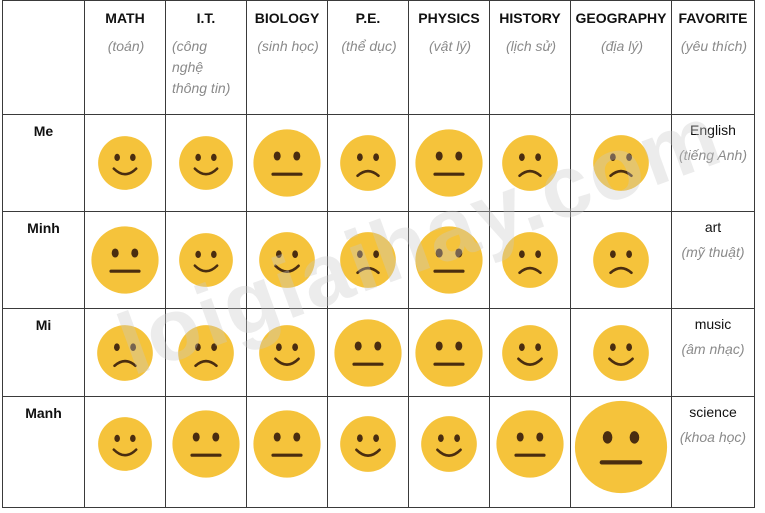 The image size is (765, 513). I want to click on subject-translation: (công nghệ thông tin), so click(201, 67).